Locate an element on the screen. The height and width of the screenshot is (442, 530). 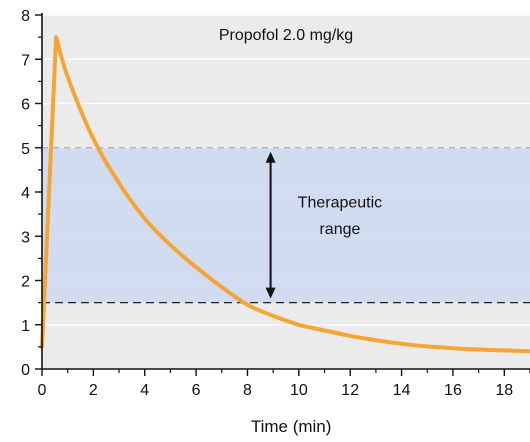
arrow-head-up is located at coordinates (270, 157).